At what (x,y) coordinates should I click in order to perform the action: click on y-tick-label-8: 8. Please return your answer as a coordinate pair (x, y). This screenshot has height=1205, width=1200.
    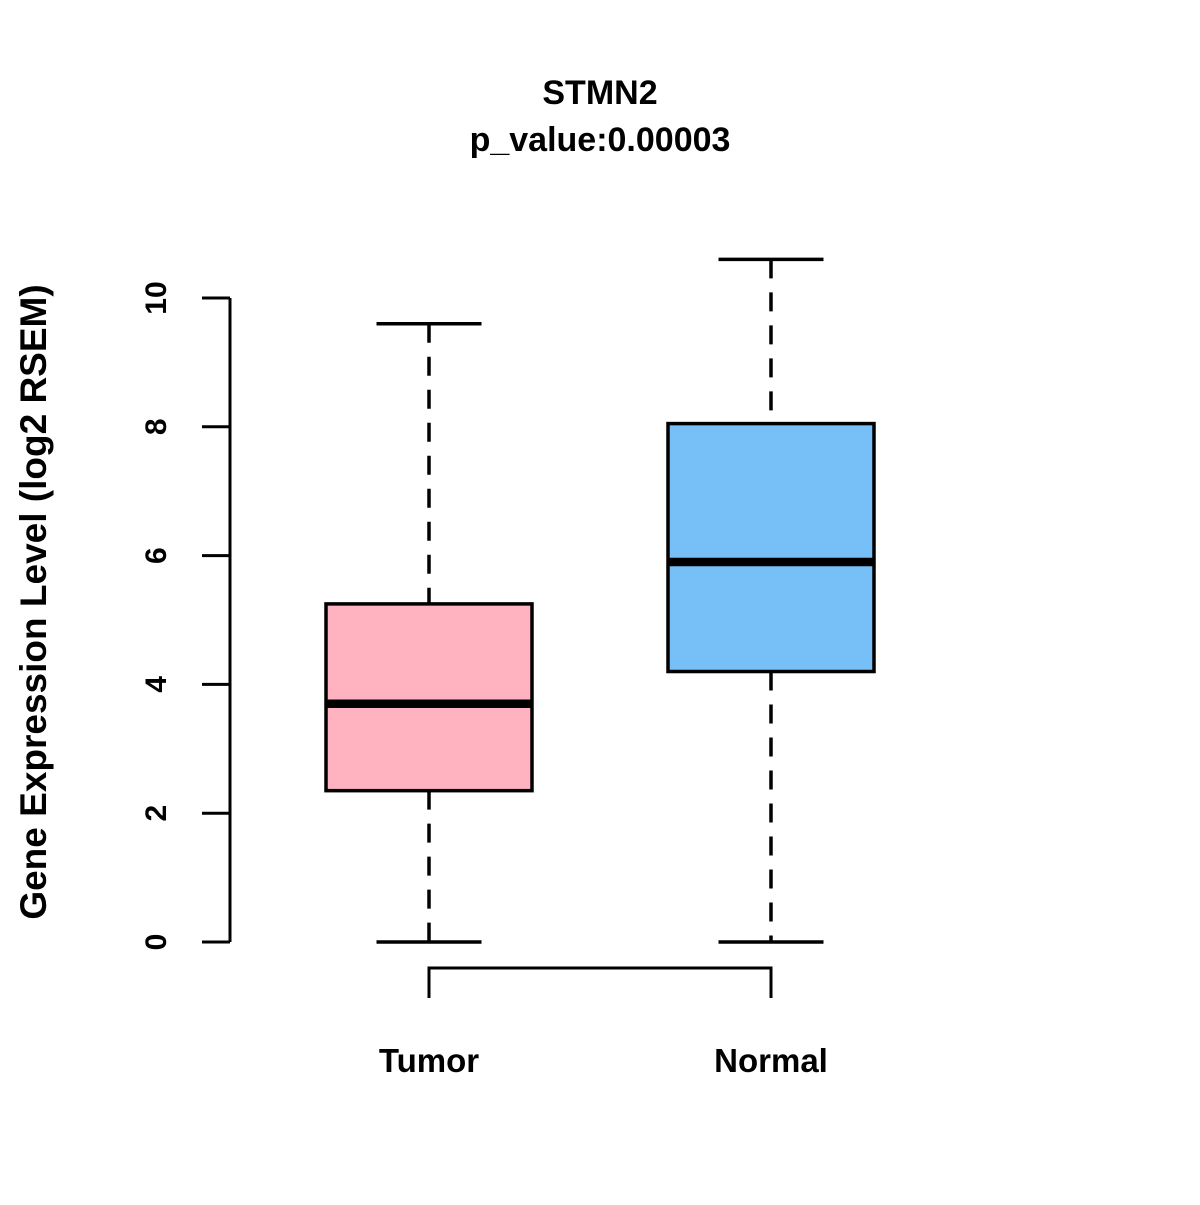
    Looking at the image, I should click on (156, 426).